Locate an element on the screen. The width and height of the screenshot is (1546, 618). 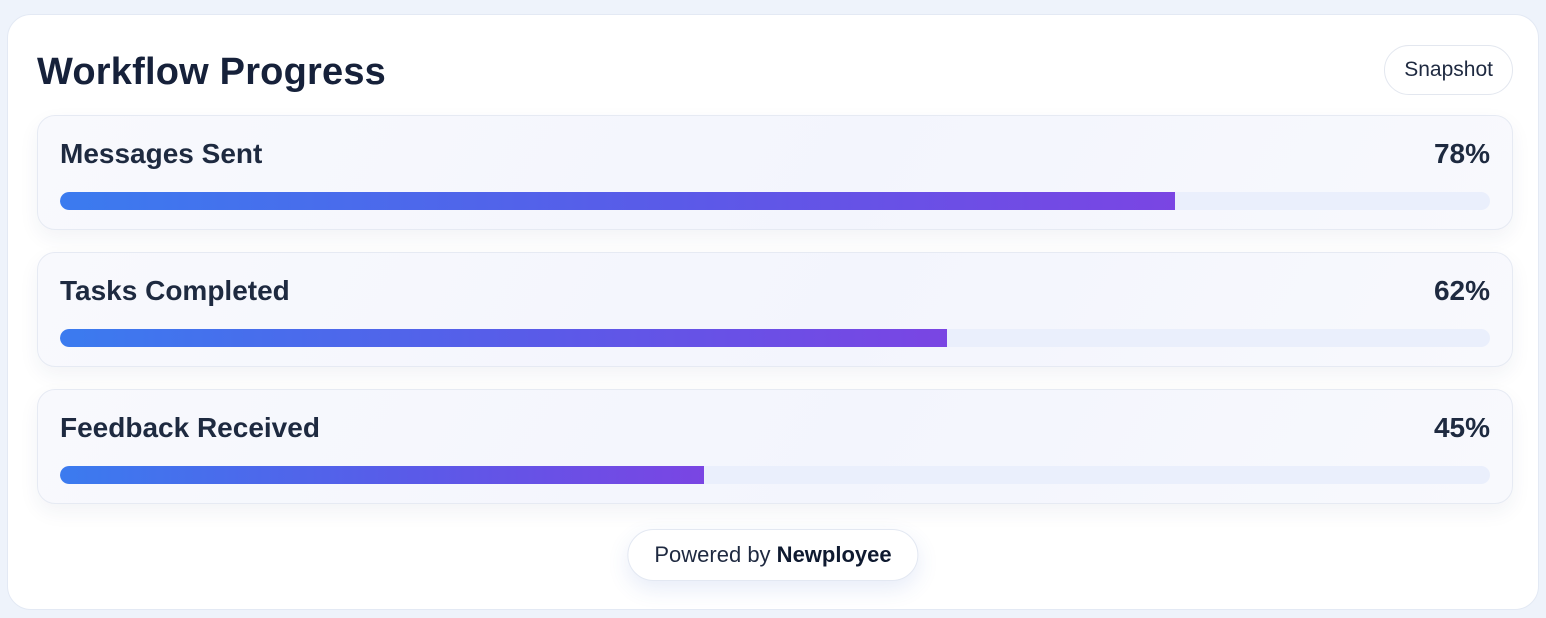
metric-label: Feedback Received is located at coordinates (190, 427).